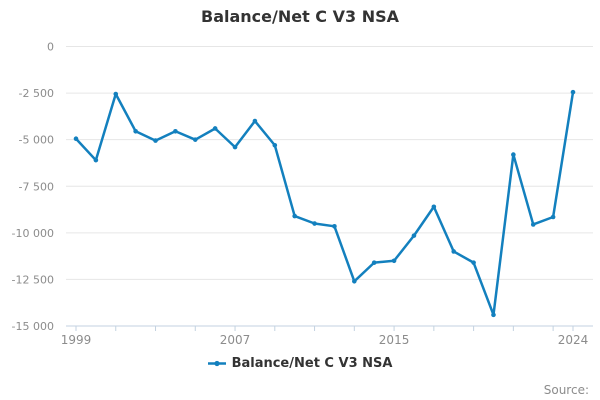 This screenshot has width=600, height=400. Describe the element at coordinates (235, 340) in the screenshot. I see `x-axis-tick-label: 2007` at that location.